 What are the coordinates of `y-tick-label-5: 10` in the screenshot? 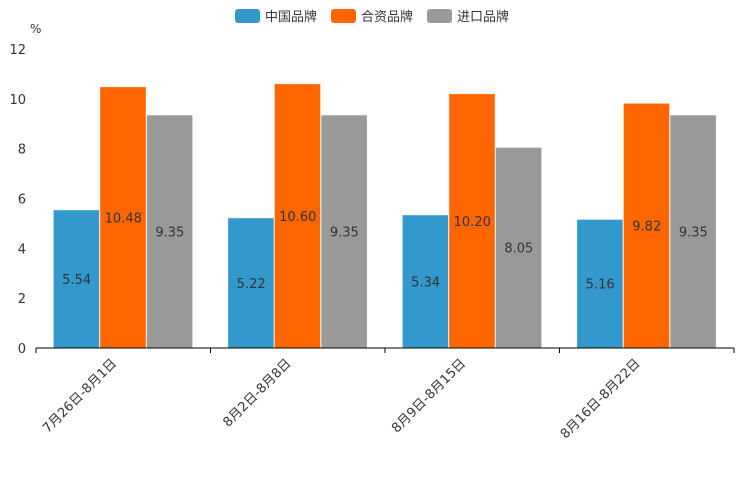 It's located at (17, 100).